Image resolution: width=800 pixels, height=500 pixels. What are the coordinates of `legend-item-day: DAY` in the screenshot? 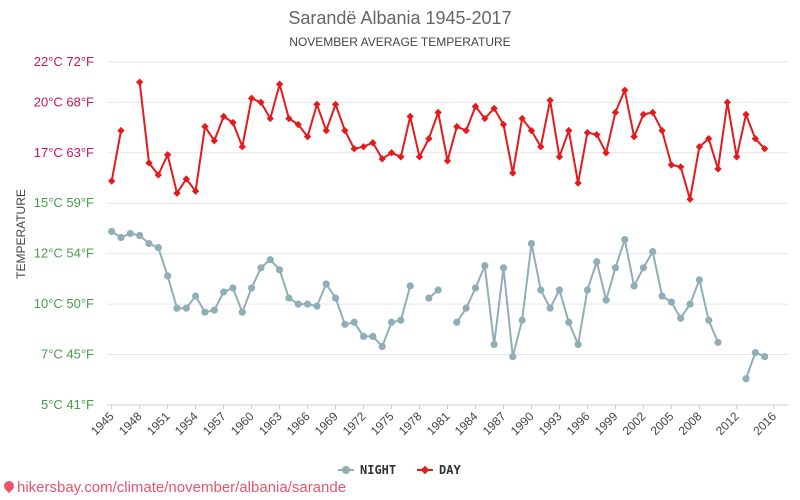 It's located at (439, 470).